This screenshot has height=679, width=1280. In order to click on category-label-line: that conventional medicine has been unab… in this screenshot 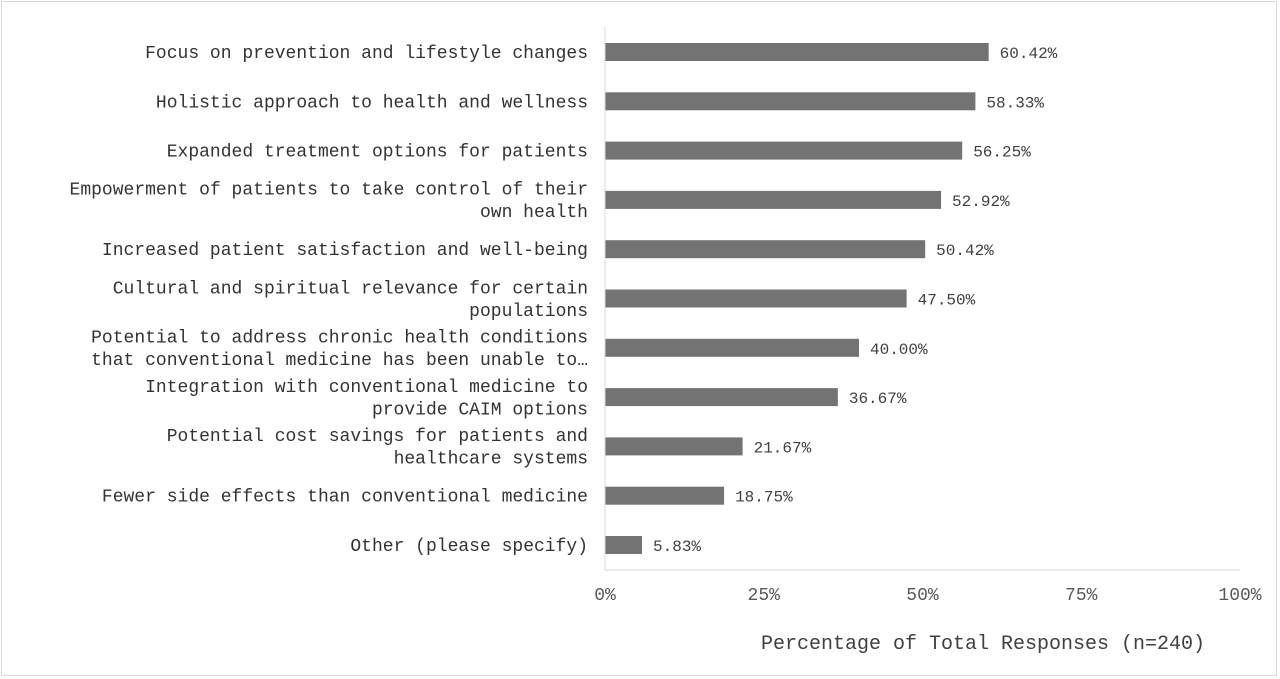, I will do `click(339, 361)`.